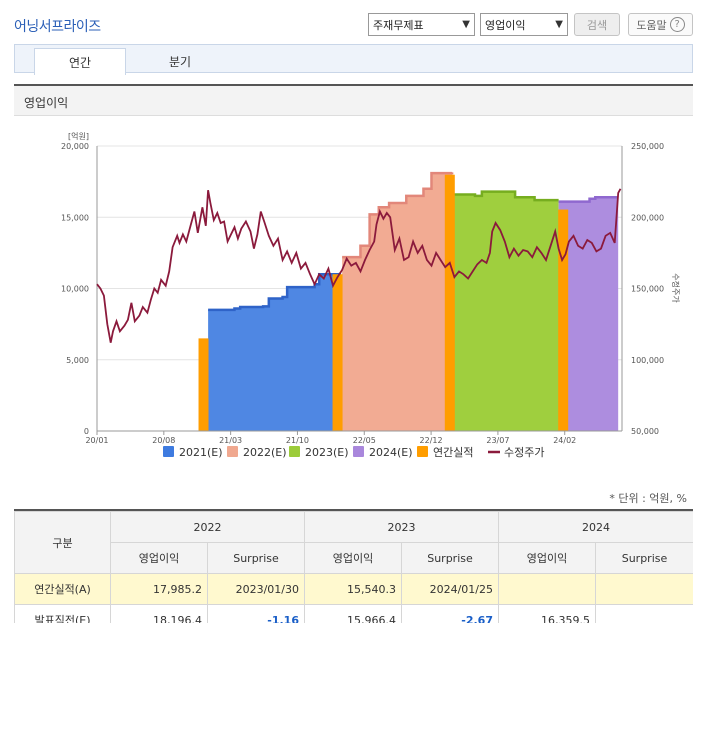 Image resolution: width=705 pixels, height=739 pixels. I want to click on table-cell: 17,985.2, so click(159, 589).